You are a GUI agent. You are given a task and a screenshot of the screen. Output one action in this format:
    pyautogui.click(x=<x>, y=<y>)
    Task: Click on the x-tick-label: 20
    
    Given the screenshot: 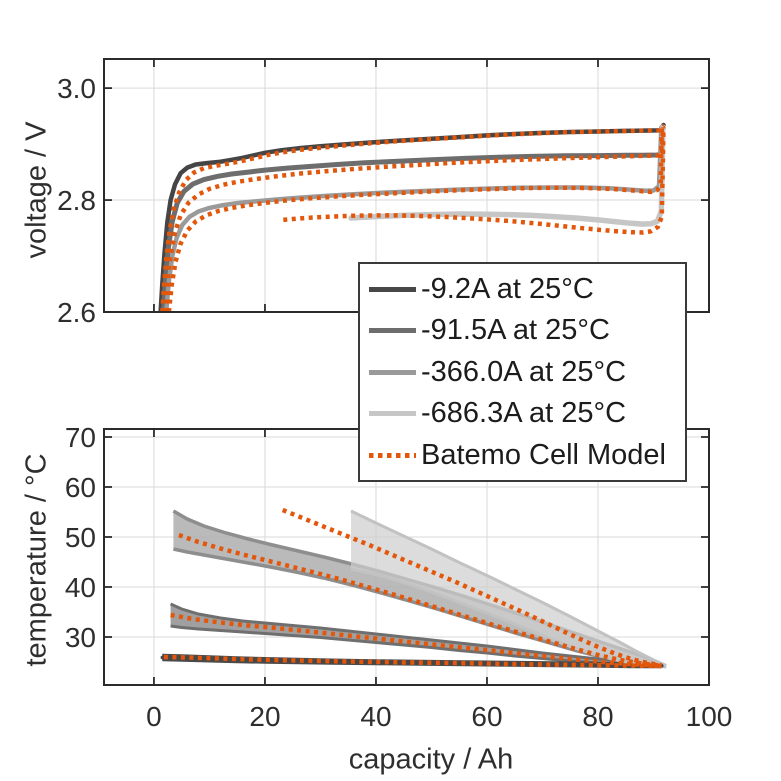 What is the action you would take?
    pyautogui.click(x=264, y=716)
    